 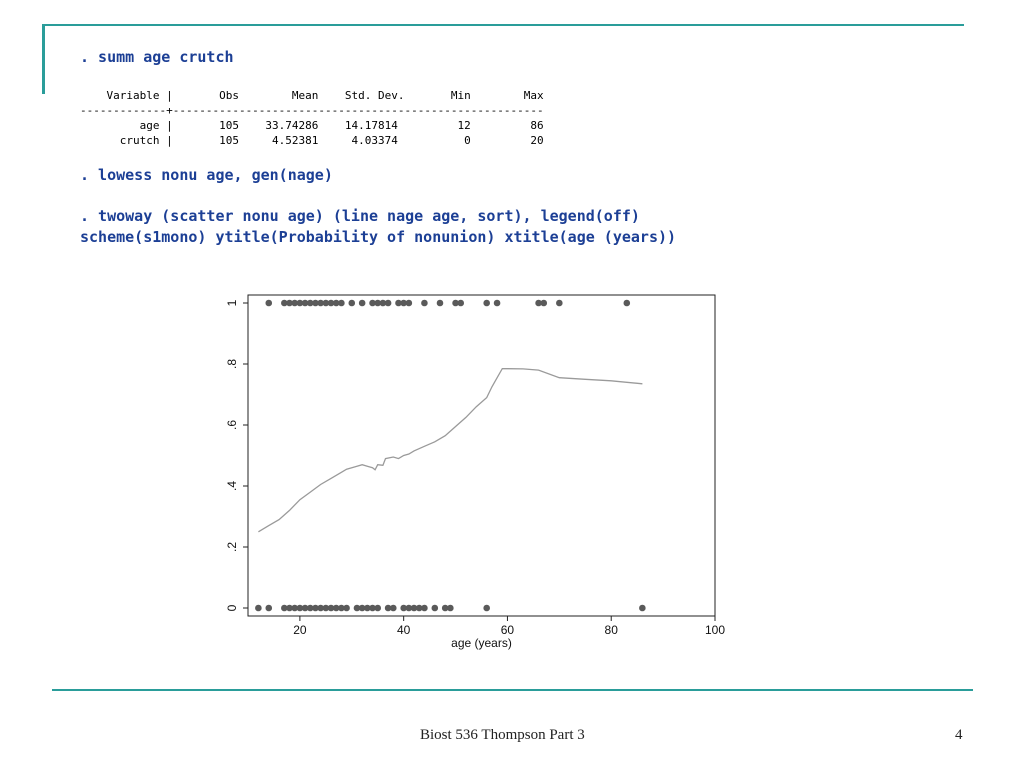 What do you see at coordinates (43, 59) in the screenshot?
I see `left-accent-bar` at bounding box center [43, 59].